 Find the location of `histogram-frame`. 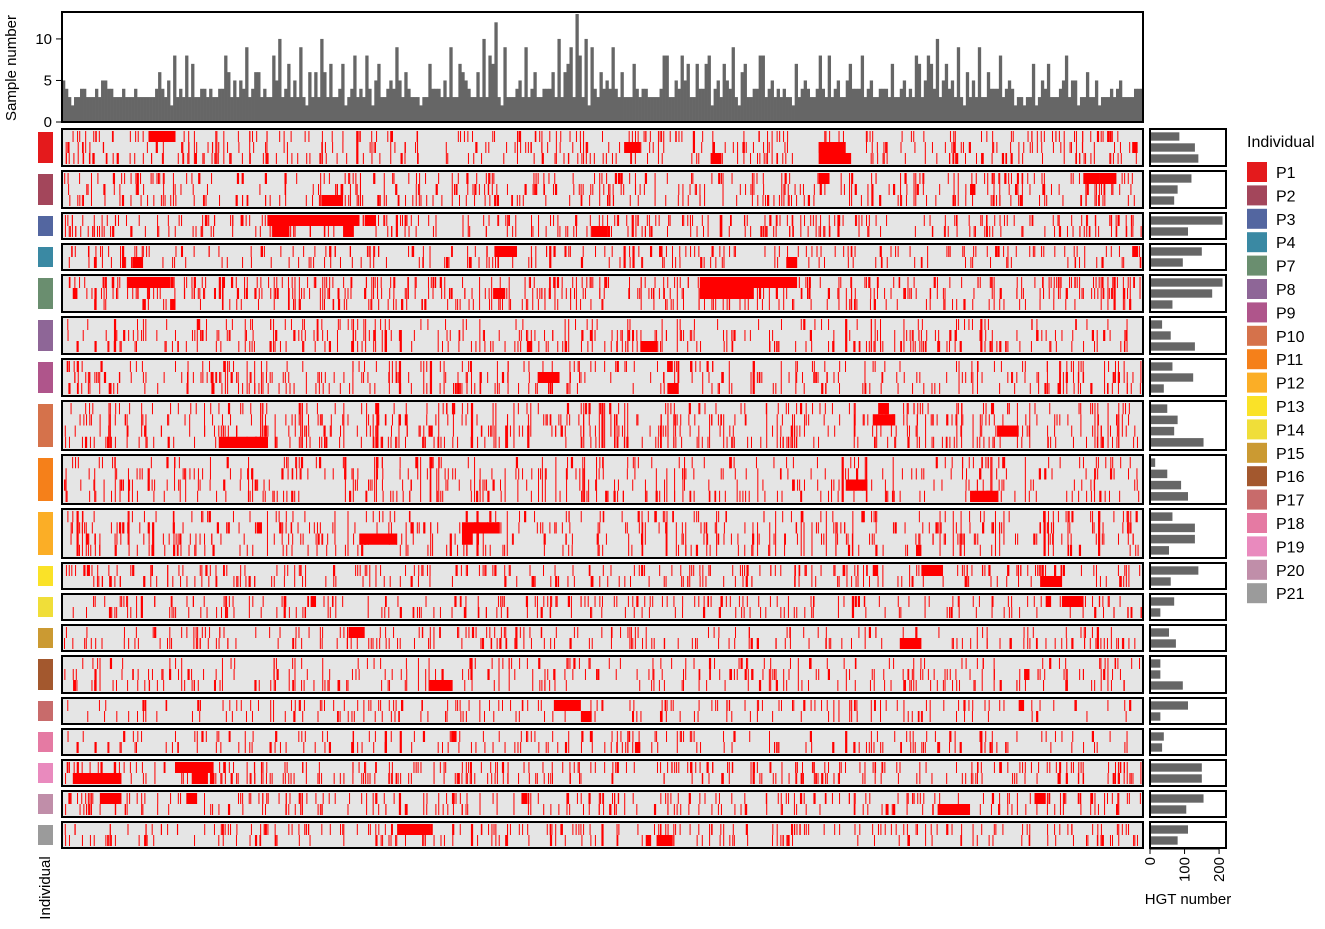

histogram-frame is located at coordinates (602, 67).